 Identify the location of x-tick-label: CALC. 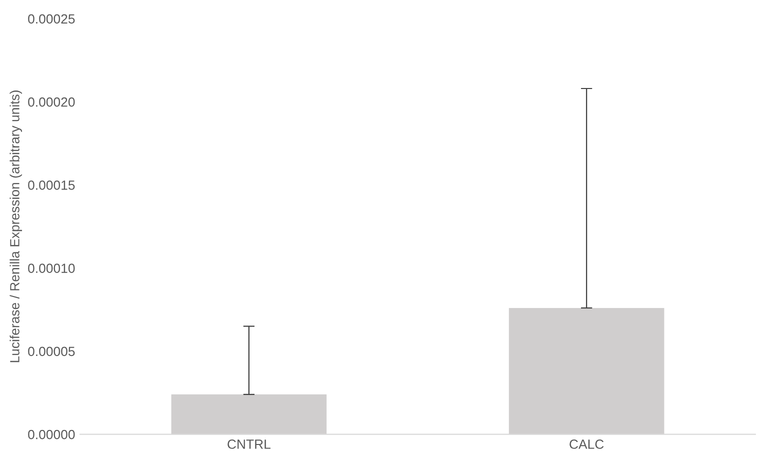
(587, 444).